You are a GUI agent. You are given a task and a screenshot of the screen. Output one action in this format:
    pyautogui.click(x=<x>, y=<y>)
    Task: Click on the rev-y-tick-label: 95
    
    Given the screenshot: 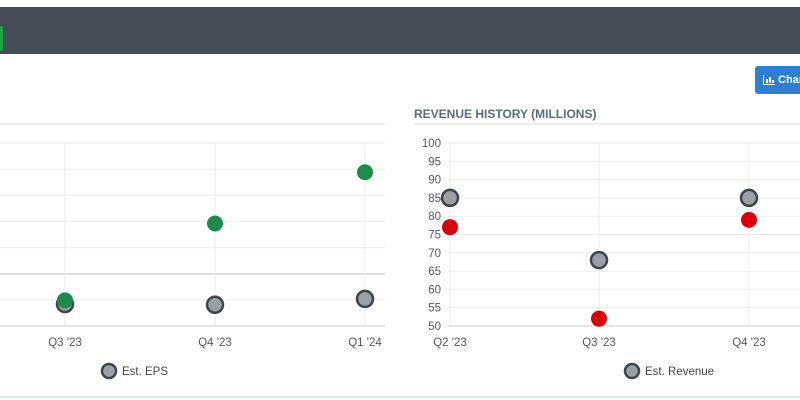 What is the action you would take?
    pyautogui.click(x=434, y=162)
    